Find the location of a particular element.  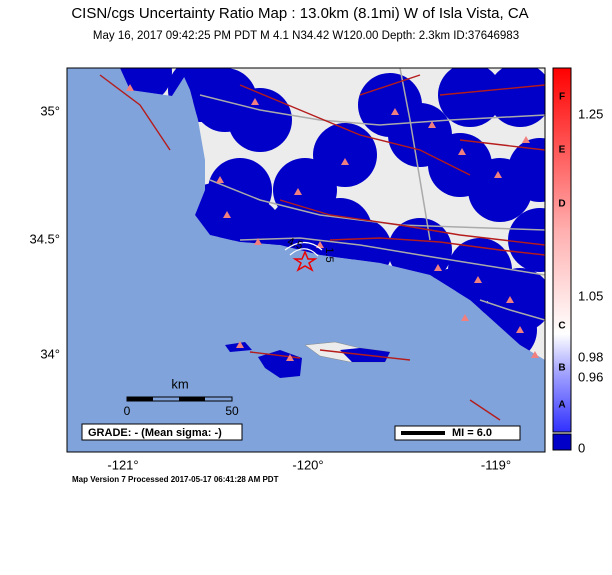

colorbar-zero is located at coordinates (562, 442).